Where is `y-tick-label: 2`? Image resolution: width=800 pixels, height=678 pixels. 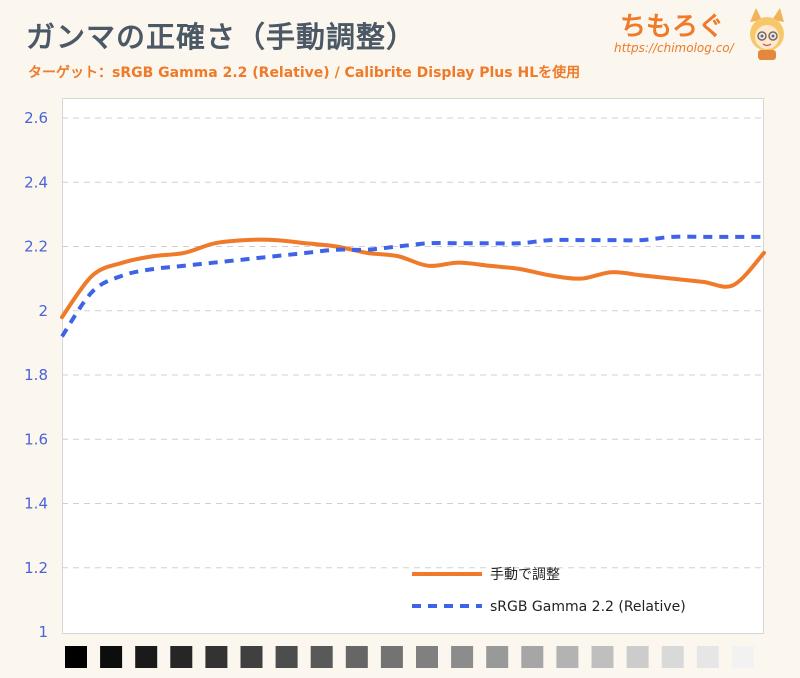
y-tick-label: 2 is located at coordinates (43, 311).